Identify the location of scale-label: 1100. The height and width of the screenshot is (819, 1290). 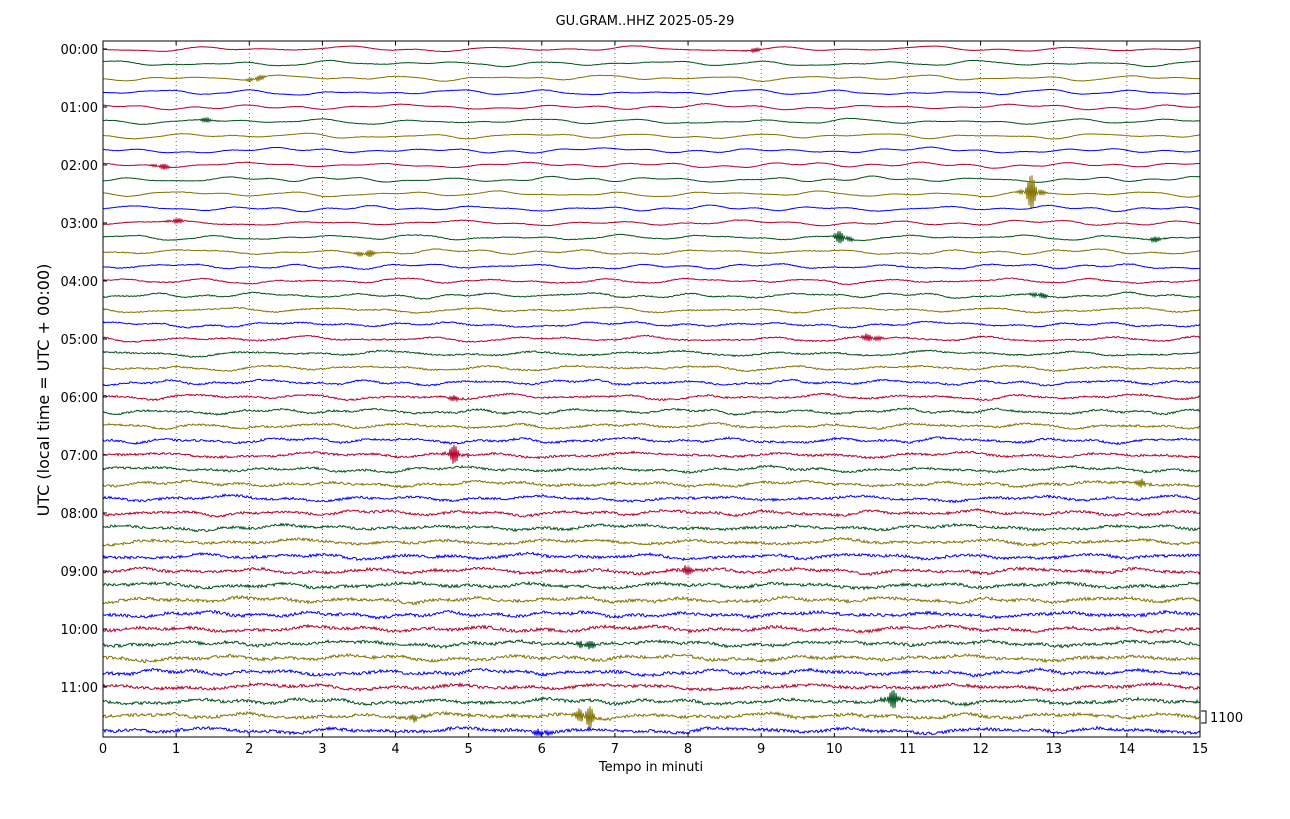
(1226, 718).